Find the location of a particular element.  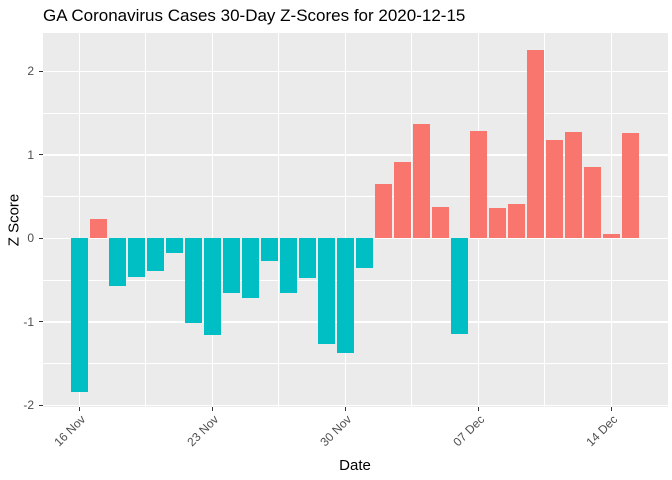

x-tick-label-text: 23 Nov is located at coordinates (203, 431).